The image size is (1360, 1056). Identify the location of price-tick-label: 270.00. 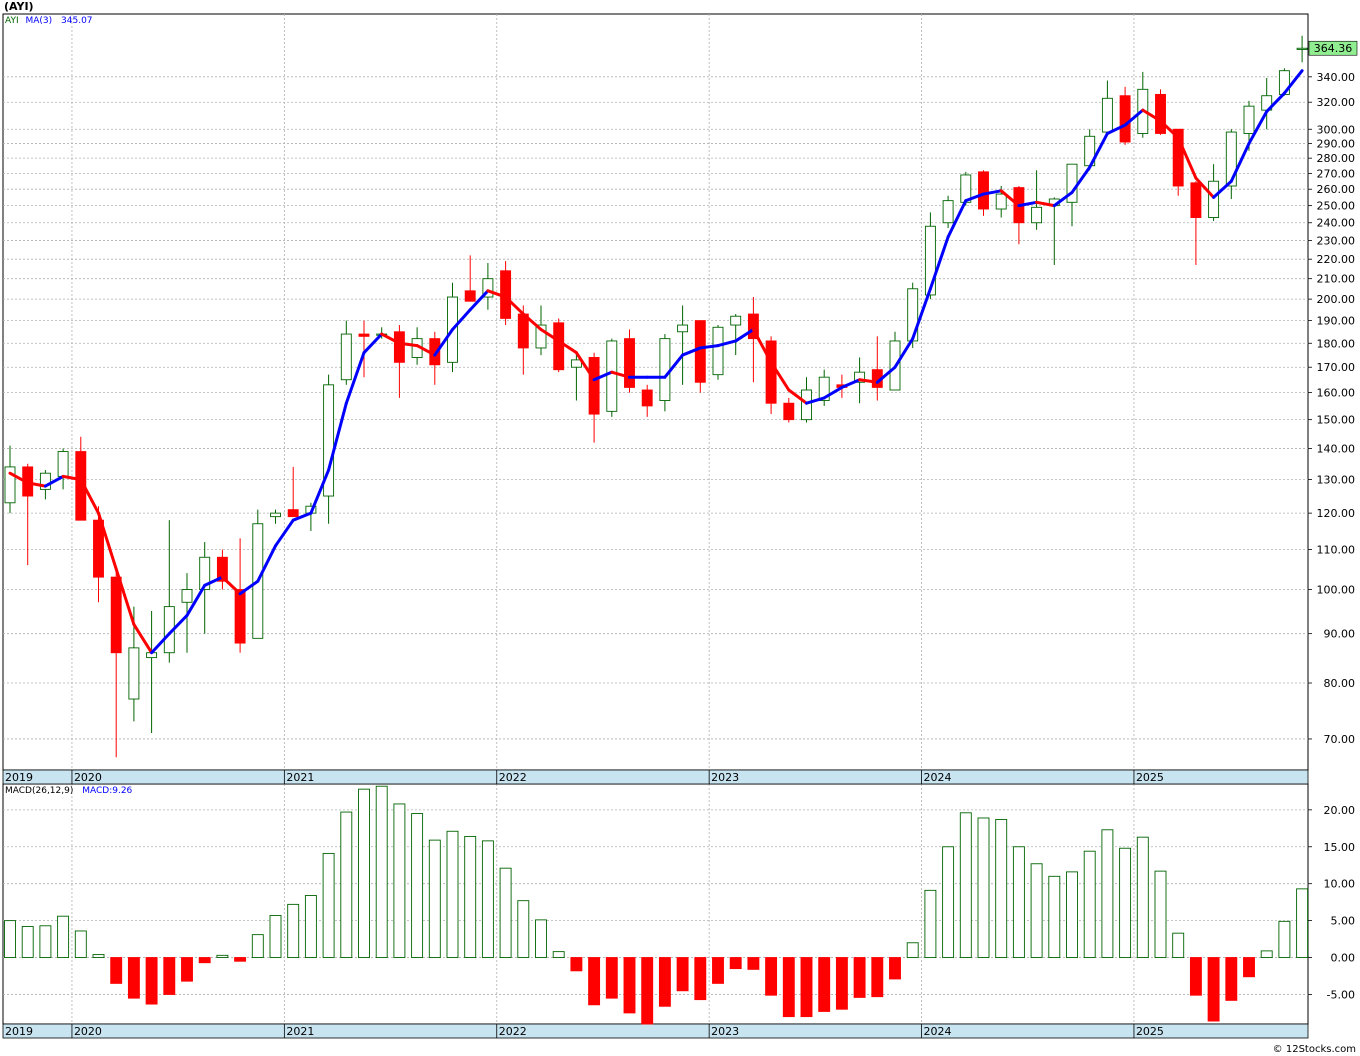
(1336, 173).